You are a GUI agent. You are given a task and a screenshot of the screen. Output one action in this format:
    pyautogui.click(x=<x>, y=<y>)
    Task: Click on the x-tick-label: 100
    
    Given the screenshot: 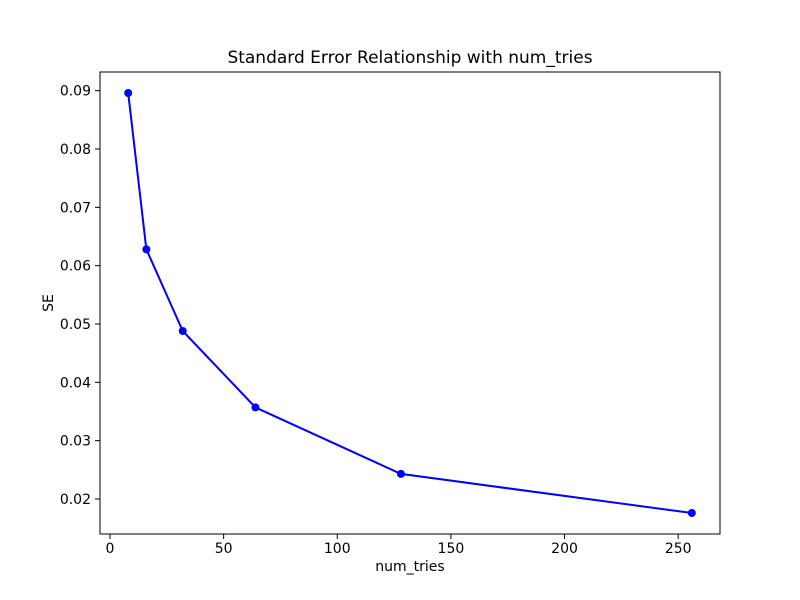 What is the action you would take?
    pyautogui.click(x=337, y=549)
    